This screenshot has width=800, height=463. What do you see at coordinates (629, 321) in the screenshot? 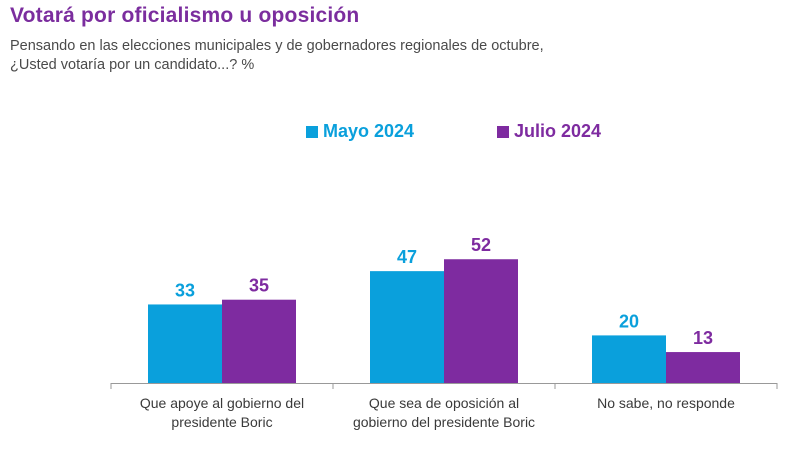
I see `data-label-mayo-2: 20` at bounding box center [629, 321].